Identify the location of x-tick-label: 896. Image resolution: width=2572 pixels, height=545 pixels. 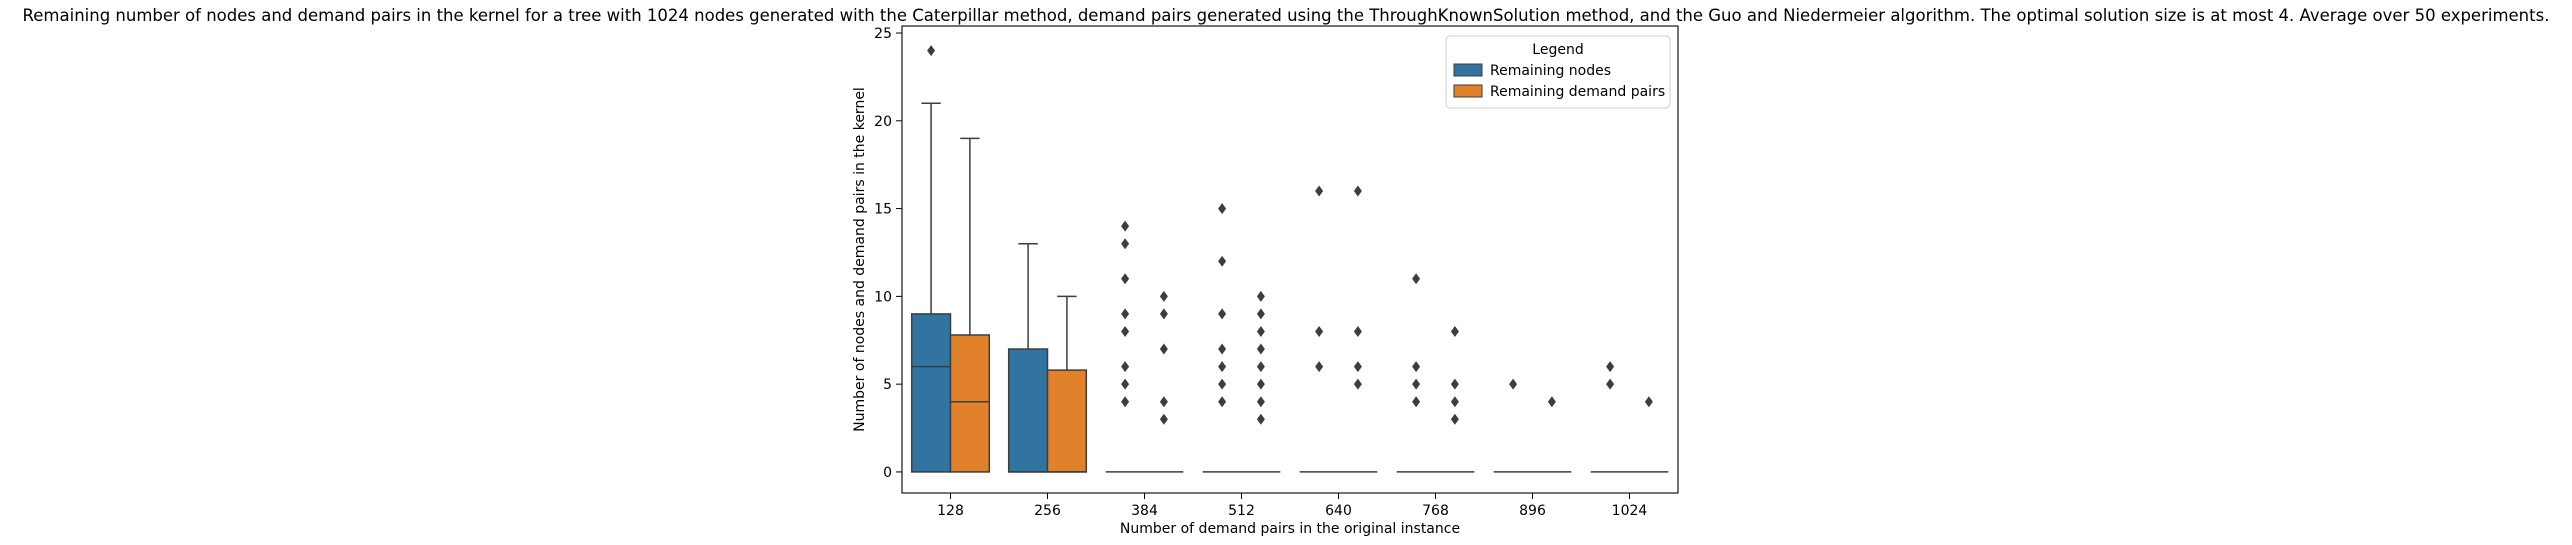
(1532, 511).